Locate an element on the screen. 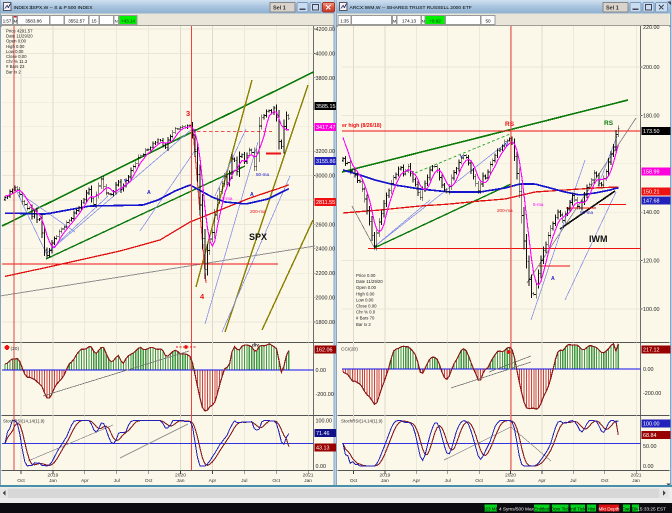  svg-text: 71.46 is located at coordinates (323, 434).